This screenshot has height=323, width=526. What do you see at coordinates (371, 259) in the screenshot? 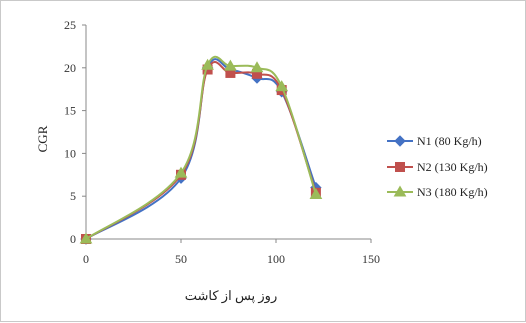
I see `x-tick-label: 150` at bounding box center [371, 259].